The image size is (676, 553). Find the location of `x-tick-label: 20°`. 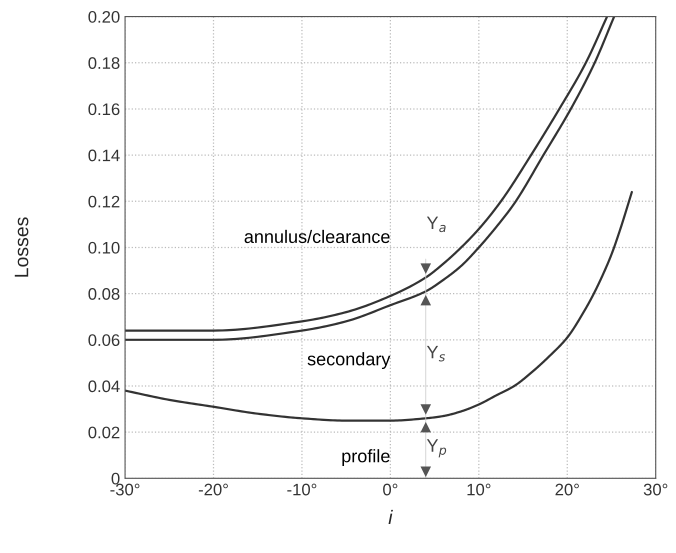

x-tick-label: 20° is located at coordinates (567, 490).